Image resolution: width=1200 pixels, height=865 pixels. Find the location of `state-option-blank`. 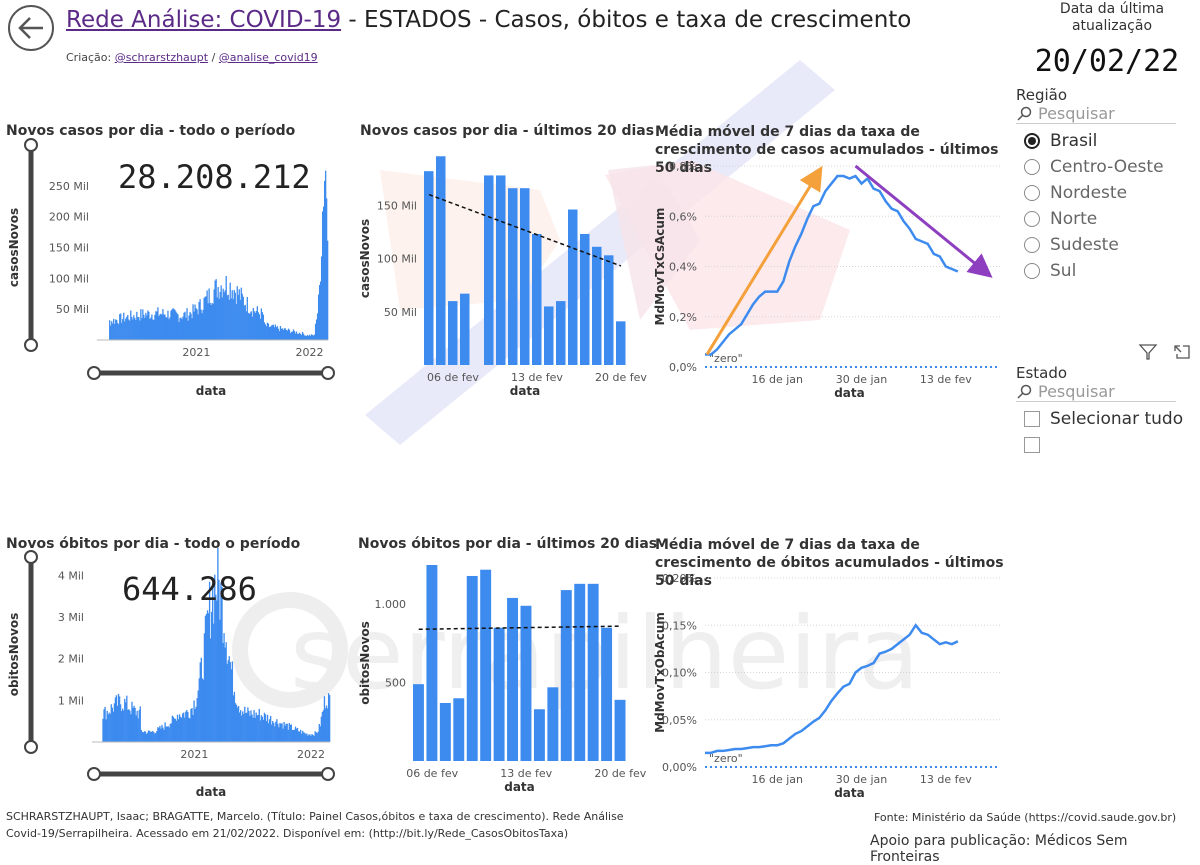

state-option-blank is located at coordinates (1103, 445).